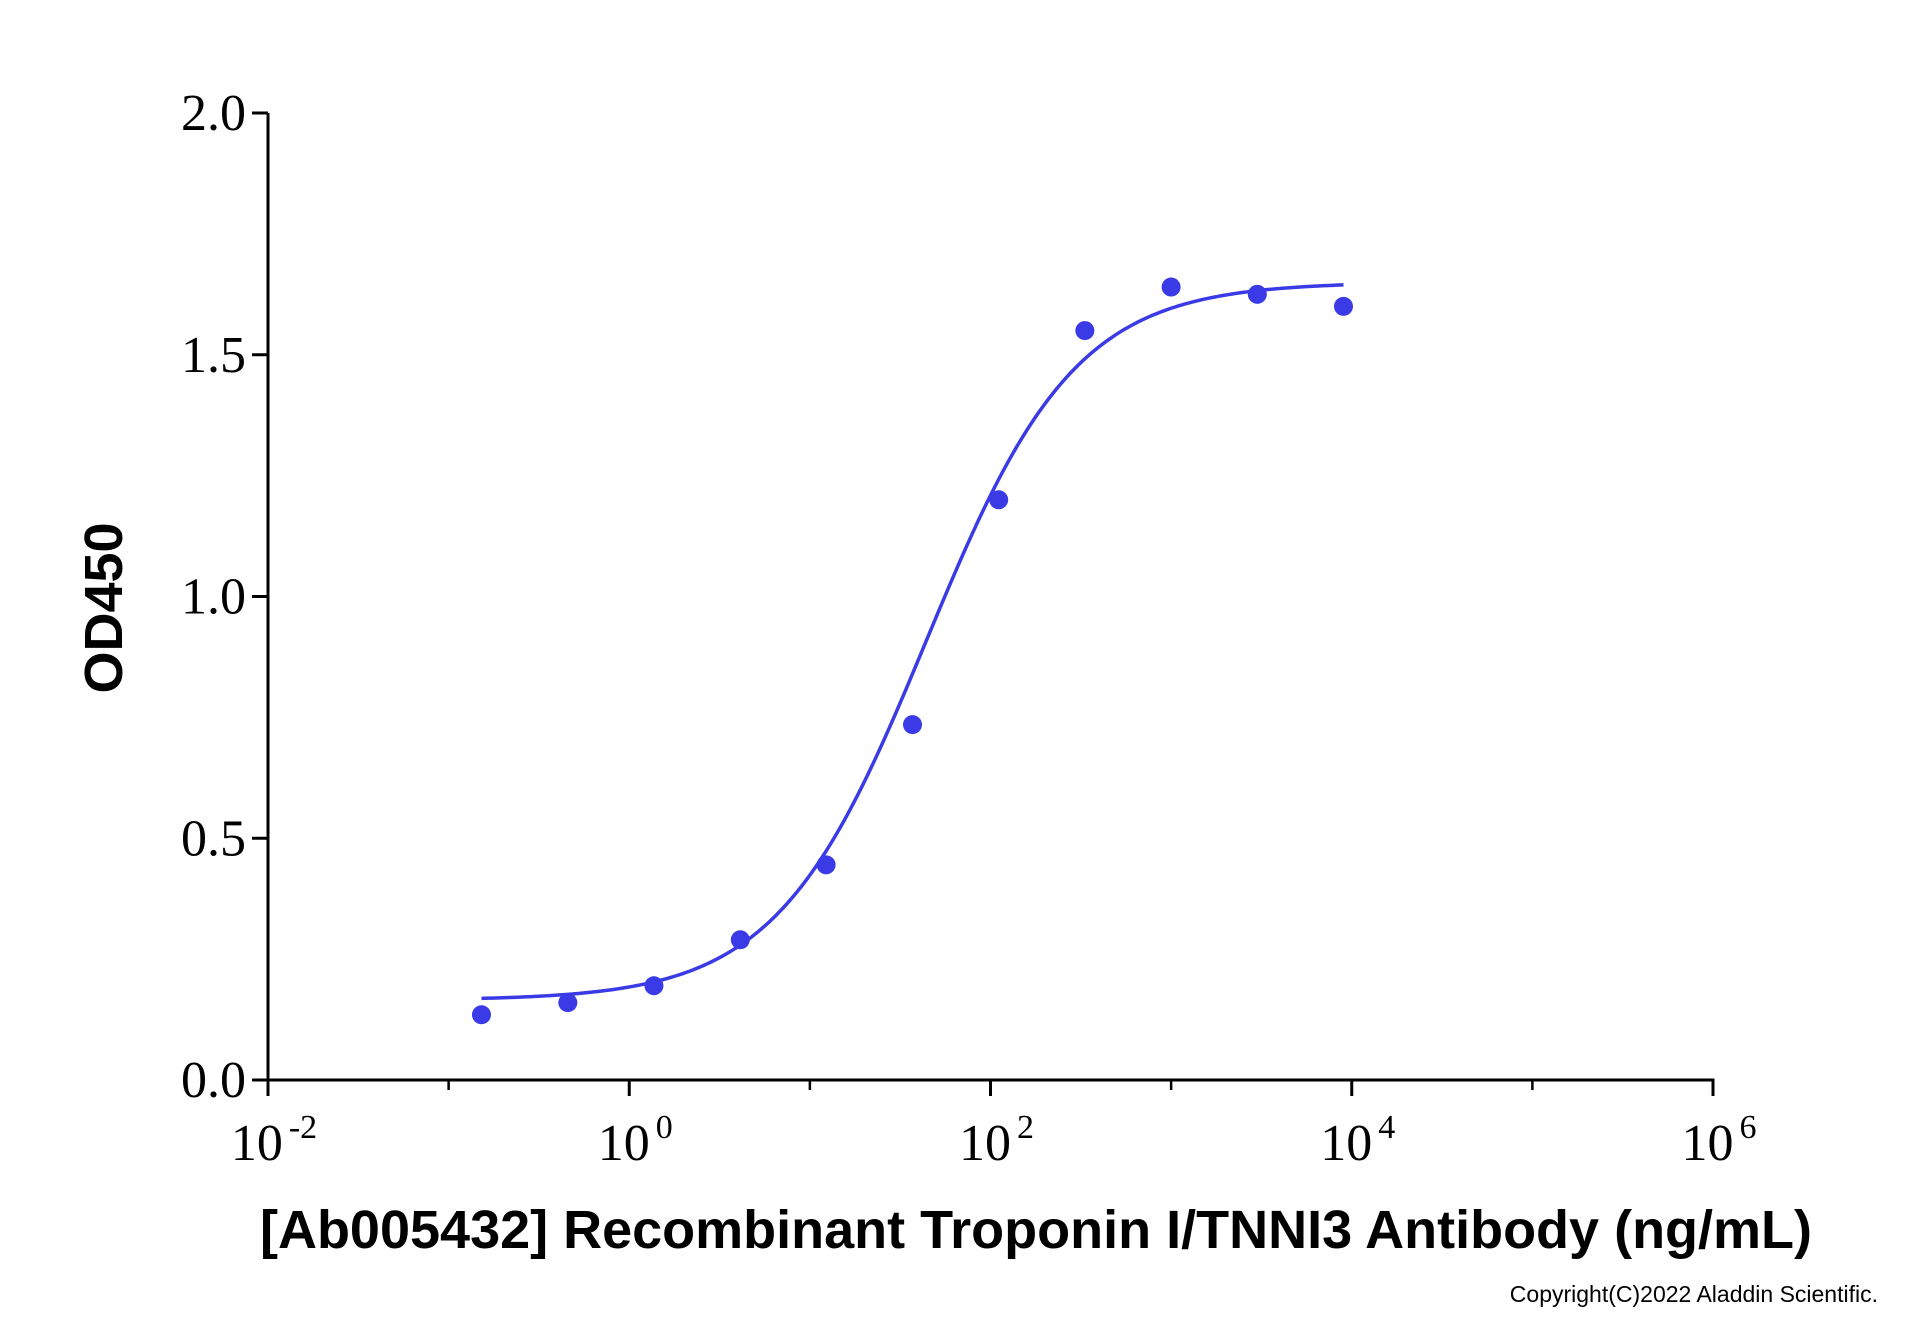  Describe the element at coordinates (213, 1080) in the screenshot. I see `y-tick-label: 0.0` at that location.